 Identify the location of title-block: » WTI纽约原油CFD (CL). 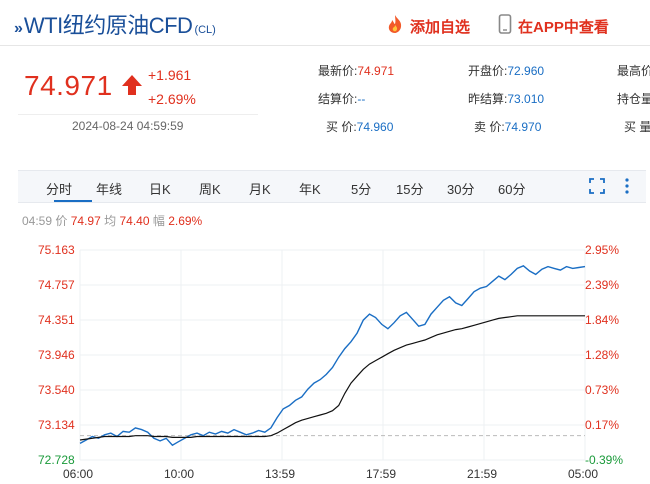
(115, 24).